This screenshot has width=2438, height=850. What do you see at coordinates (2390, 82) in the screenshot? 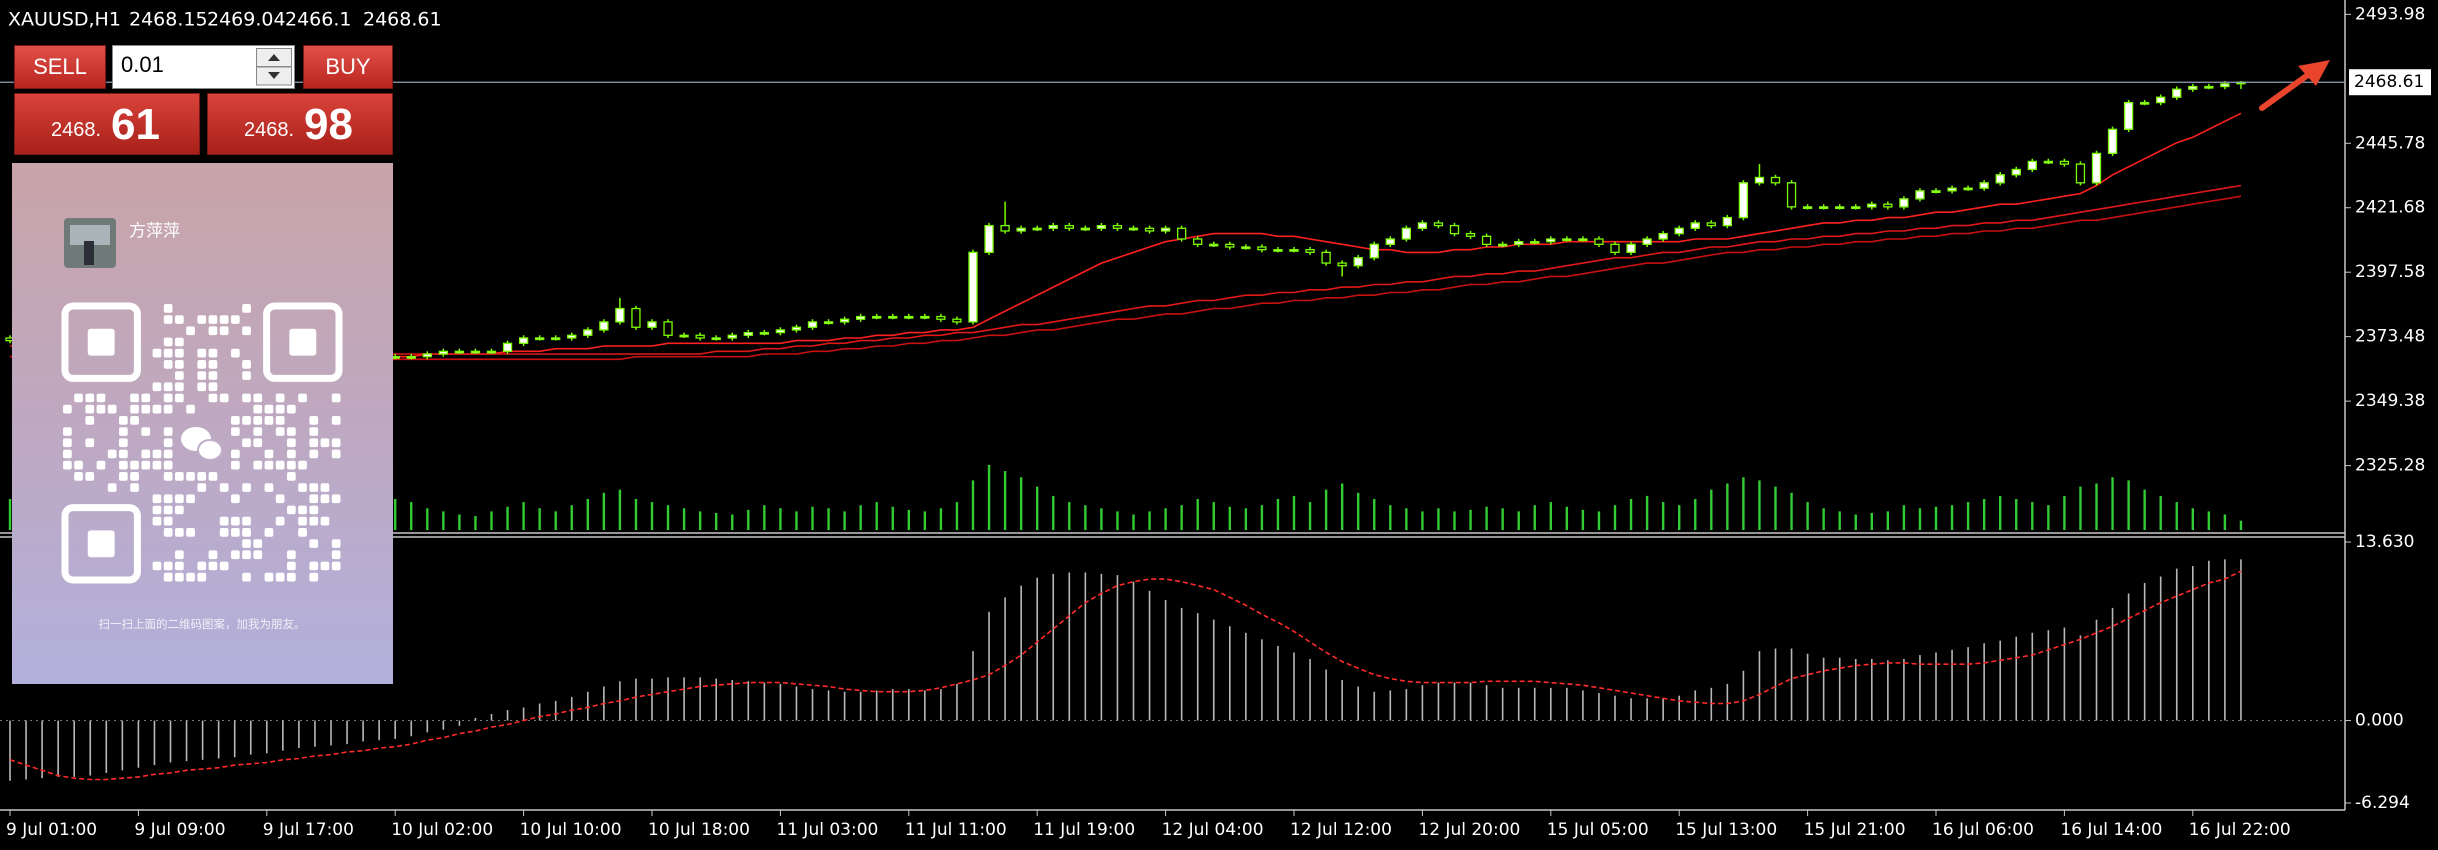
I see `price-label-box` at bounding box center [2390, 82].